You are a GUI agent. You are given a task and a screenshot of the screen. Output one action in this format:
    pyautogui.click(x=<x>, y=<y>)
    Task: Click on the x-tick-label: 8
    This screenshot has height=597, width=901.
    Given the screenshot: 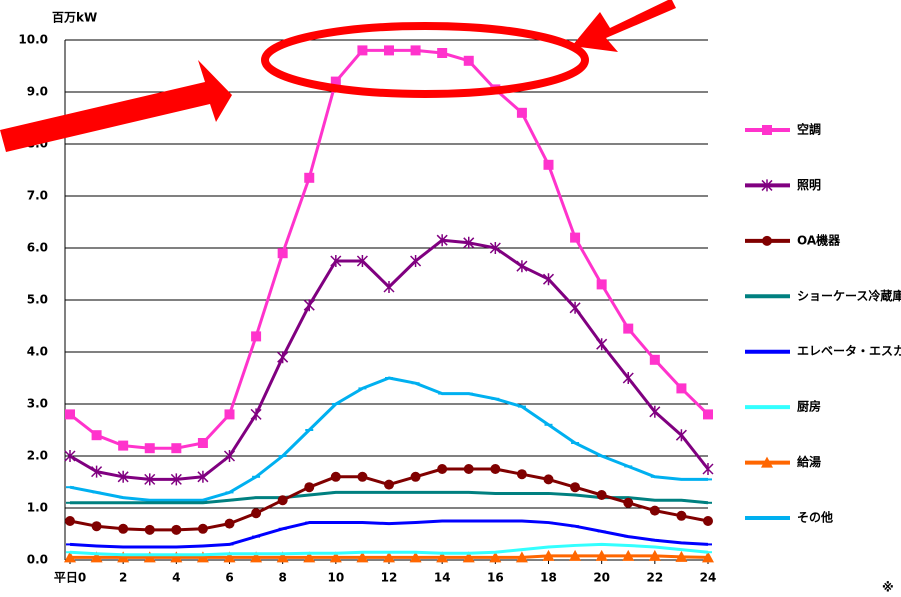 What is the action you would take?
    pyautogui.click(x=282, y=578)
    